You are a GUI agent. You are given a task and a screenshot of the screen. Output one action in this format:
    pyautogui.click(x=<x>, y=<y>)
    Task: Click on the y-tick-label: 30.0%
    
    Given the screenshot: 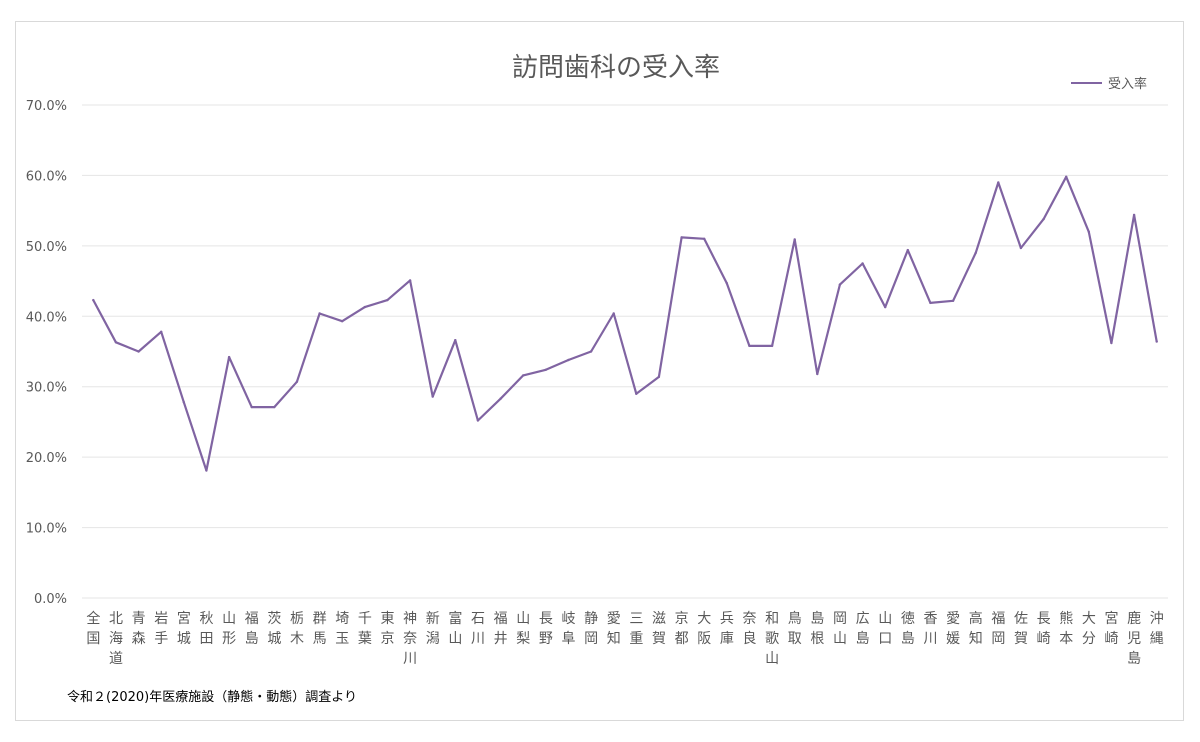 What is the action you would take?
    pyautogui.click(x=46, y=388)
    